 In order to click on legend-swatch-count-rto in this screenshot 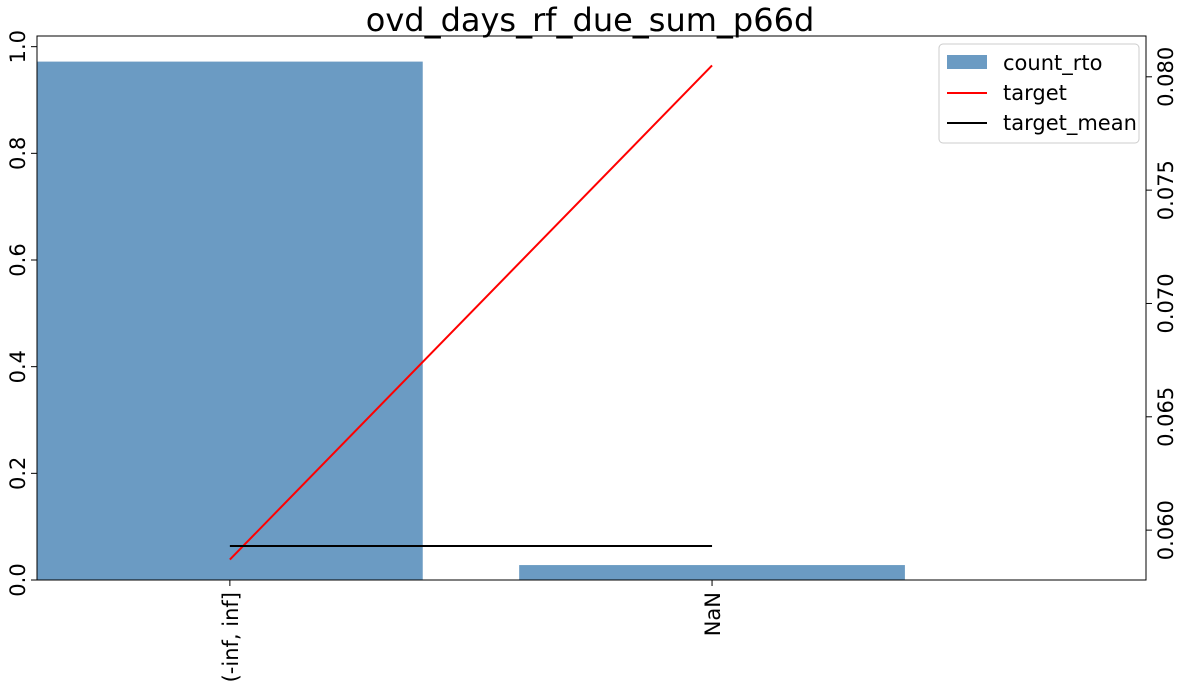, I will do `click(967, 62)`.